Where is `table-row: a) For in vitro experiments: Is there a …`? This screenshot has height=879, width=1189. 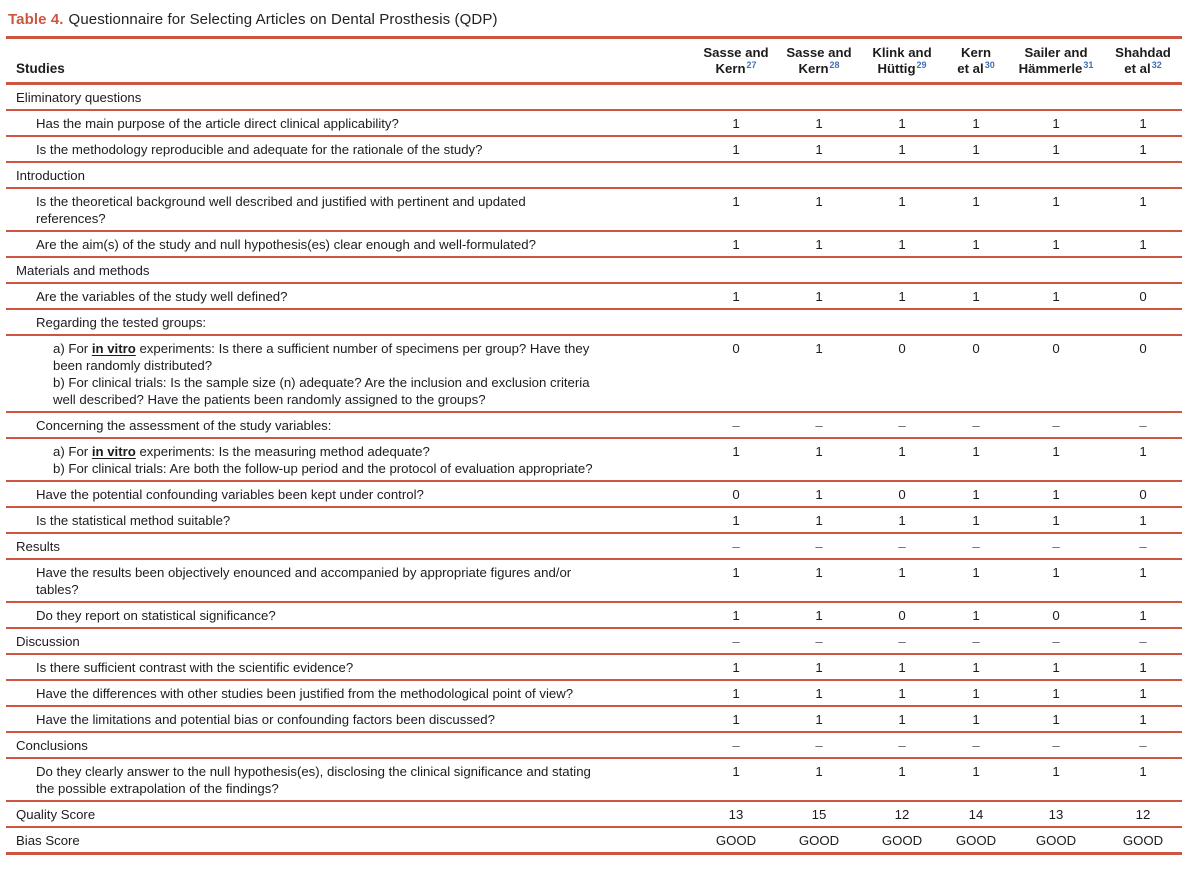 table-row: a) For in vitro experiments: Is there a … is located at coordinates (594, 373).